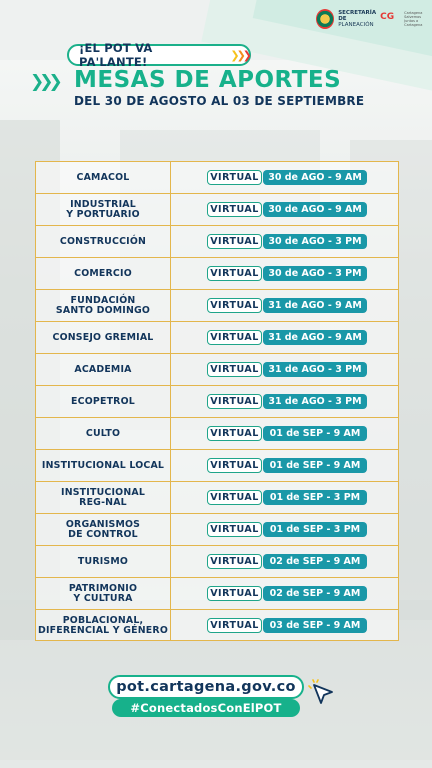 The width and height of the screenshot is (432, 768). I want to click on page-title: MESAS DE APORTES, so click(208, 80).